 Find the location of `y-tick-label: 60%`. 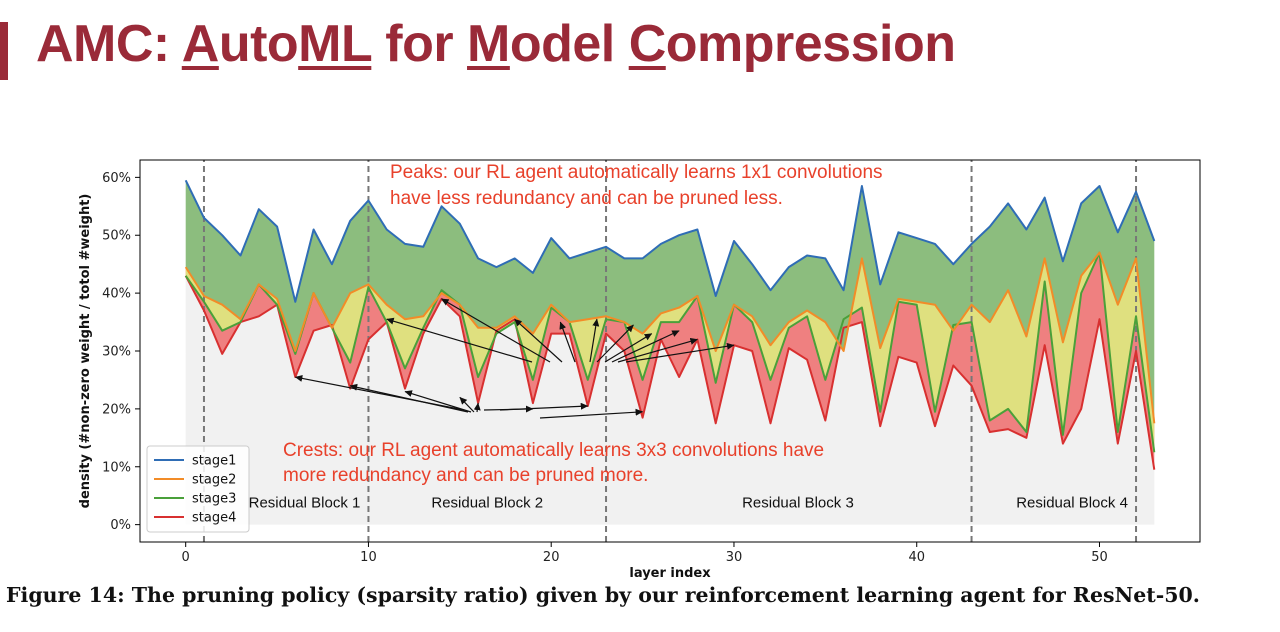

y-tick-label: 60% is located at coordinates (116, 178).